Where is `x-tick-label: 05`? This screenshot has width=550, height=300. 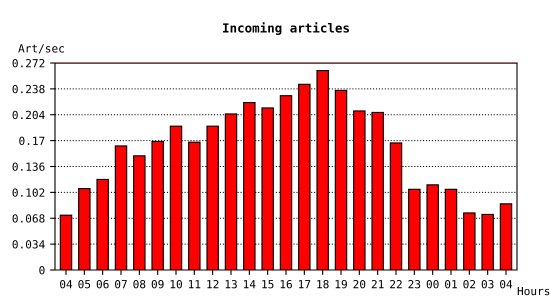 x-tick-label: 05 is located at coordinates (84, 284).